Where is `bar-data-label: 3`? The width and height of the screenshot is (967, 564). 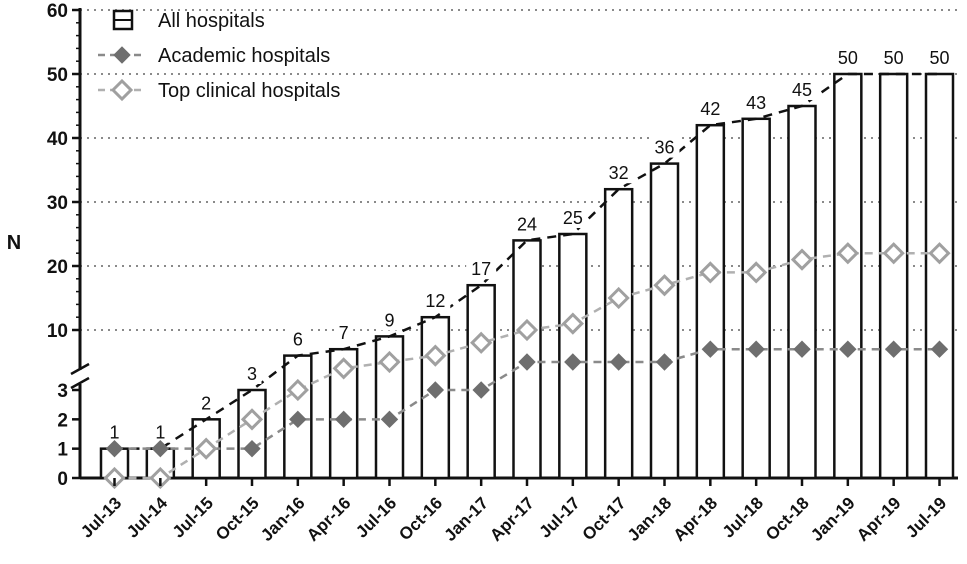
bar-data-label: 3 is located at coordinates (252, 374).